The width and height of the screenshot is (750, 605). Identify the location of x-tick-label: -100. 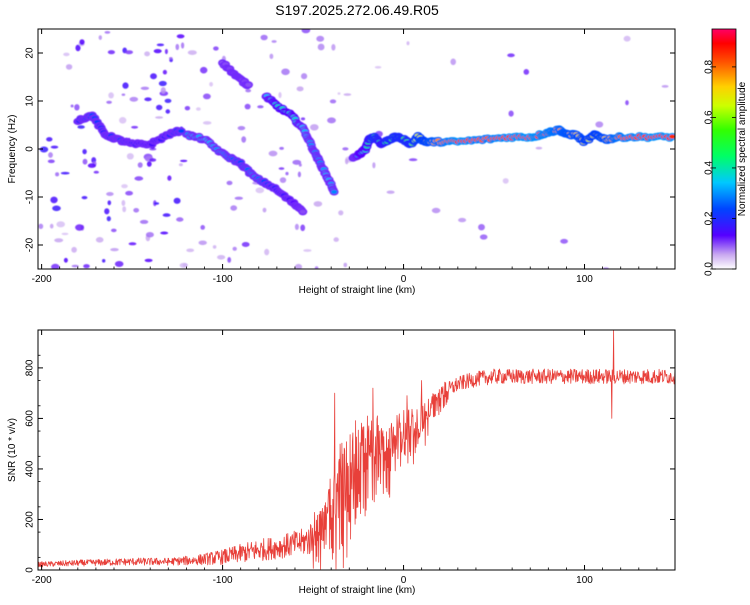
(223, 279).